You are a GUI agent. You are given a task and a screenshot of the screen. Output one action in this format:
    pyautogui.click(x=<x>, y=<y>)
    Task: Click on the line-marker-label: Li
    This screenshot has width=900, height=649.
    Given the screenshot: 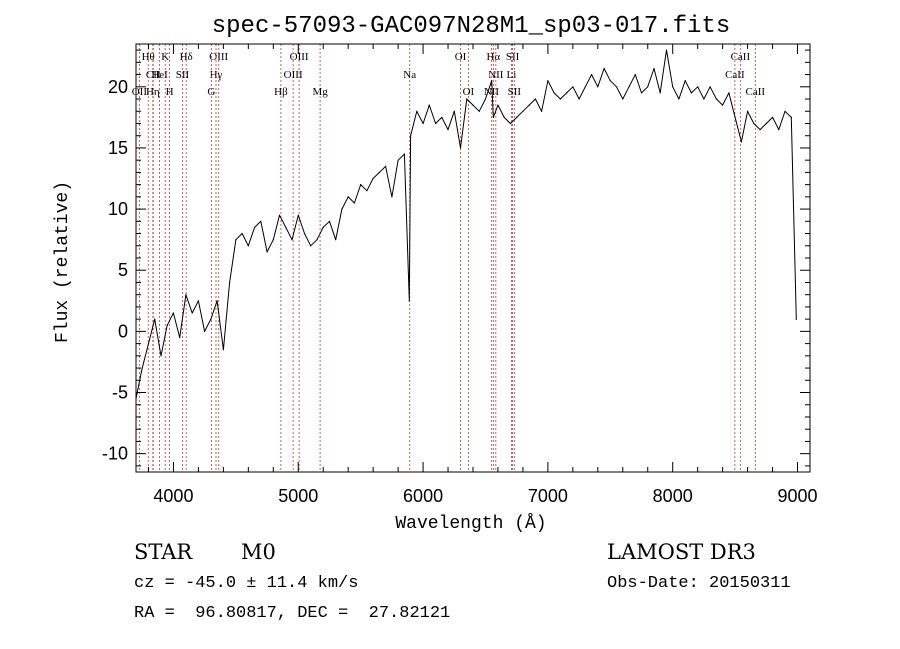 What is the action you would take?
    pyautogui.click(x=512, y=75)
    